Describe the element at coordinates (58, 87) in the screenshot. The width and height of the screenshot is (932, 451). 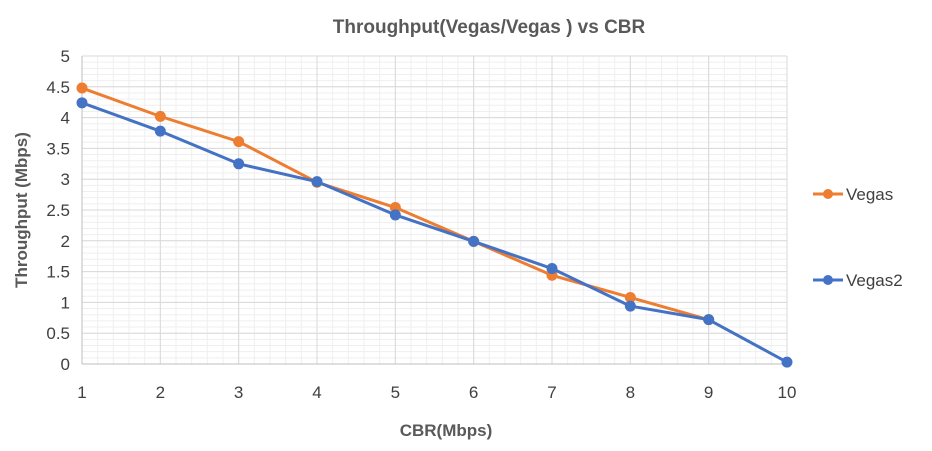
I see `y-tick-label: 4.5` at that location.